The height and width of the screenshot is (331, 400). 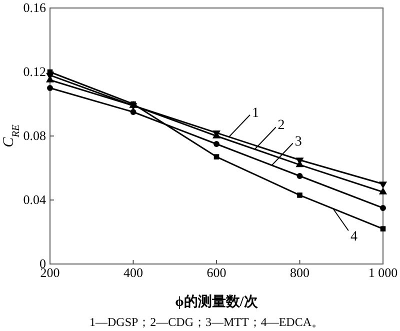 I want to click on text: 1—DGSP；2—CDG；3—MTT；4—EDCA。, so click(x=206, y=322).